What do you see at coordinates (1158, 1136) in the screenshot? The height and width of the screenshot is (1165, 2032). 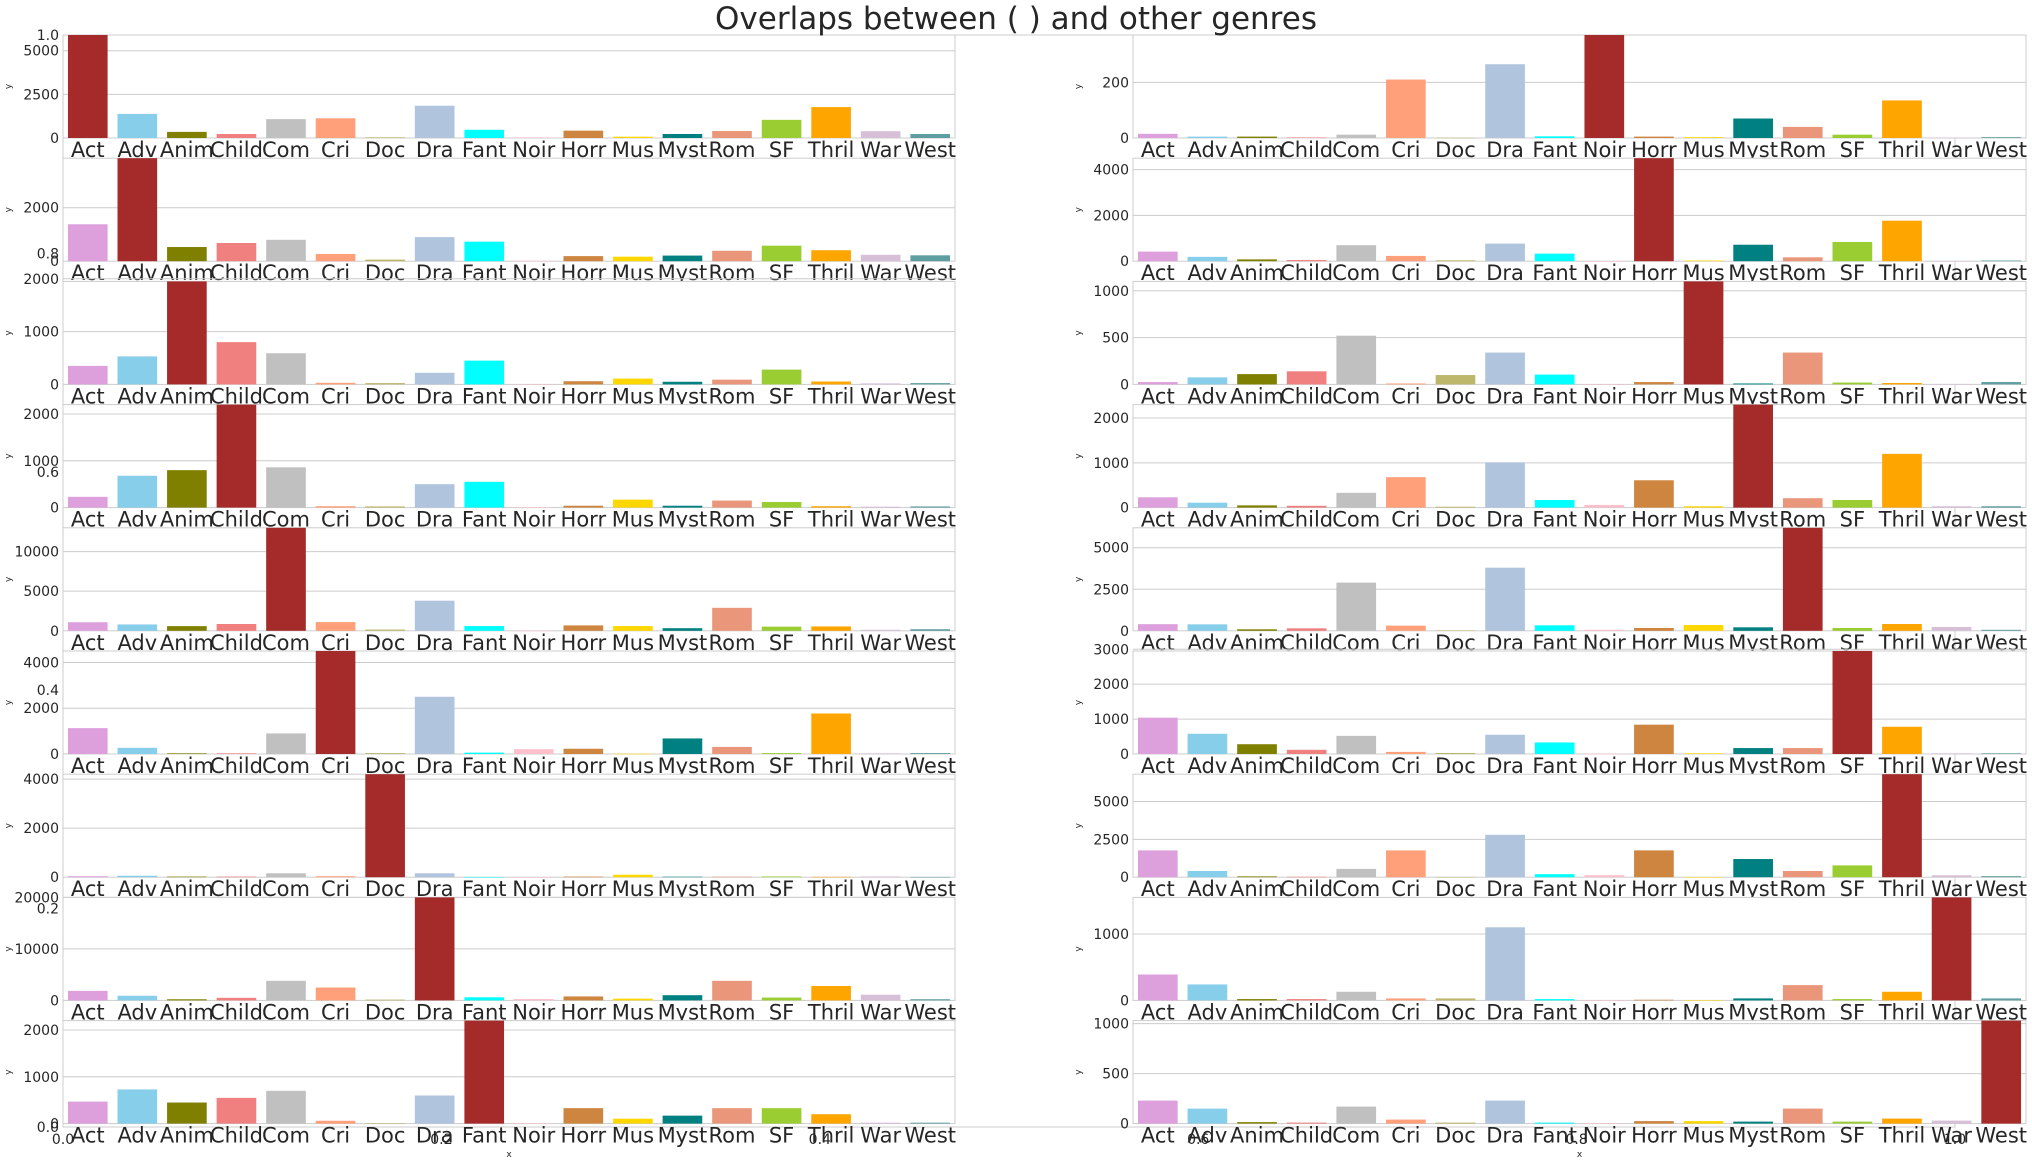 I see `xtick-label: Act` at bounding box center [1158, 1136].